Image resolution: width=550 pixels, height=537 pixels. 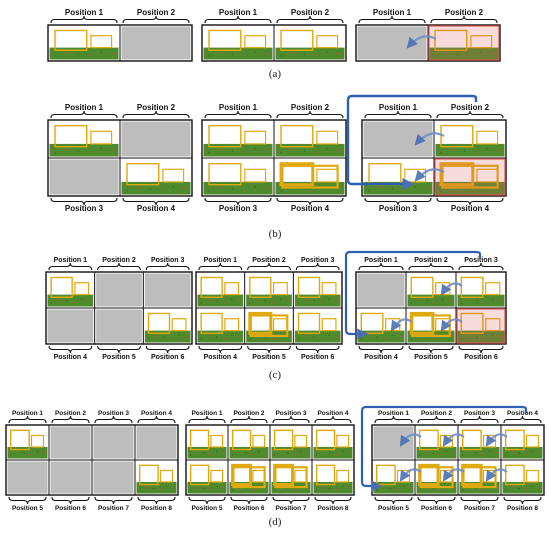 I want to click on position-label: Position 5, so click(x=27, y=508).